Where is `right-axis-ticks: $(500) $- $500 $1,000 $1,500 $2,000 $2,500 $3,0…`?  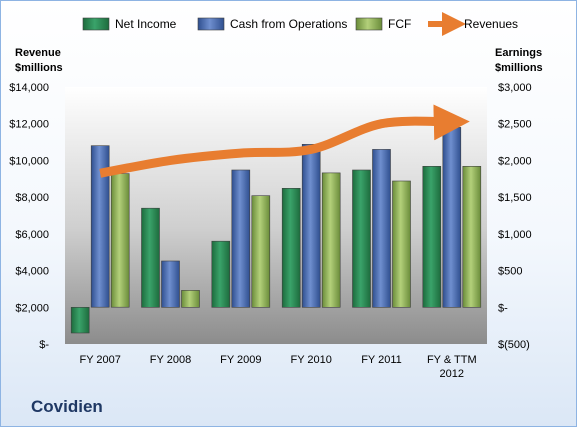
right-axis-ticks: $(500) $- $500 $1,000 $1,500 $2,000 $2,500 $3,0… is located at coordinates (515, 216).